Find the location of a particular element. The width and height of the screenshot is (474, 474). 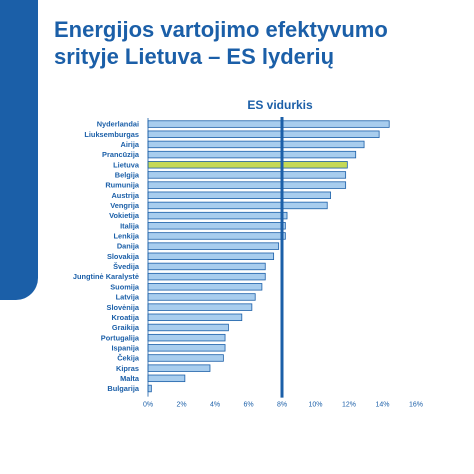

category-label: Lenkija is located at coordinates (127, 236).